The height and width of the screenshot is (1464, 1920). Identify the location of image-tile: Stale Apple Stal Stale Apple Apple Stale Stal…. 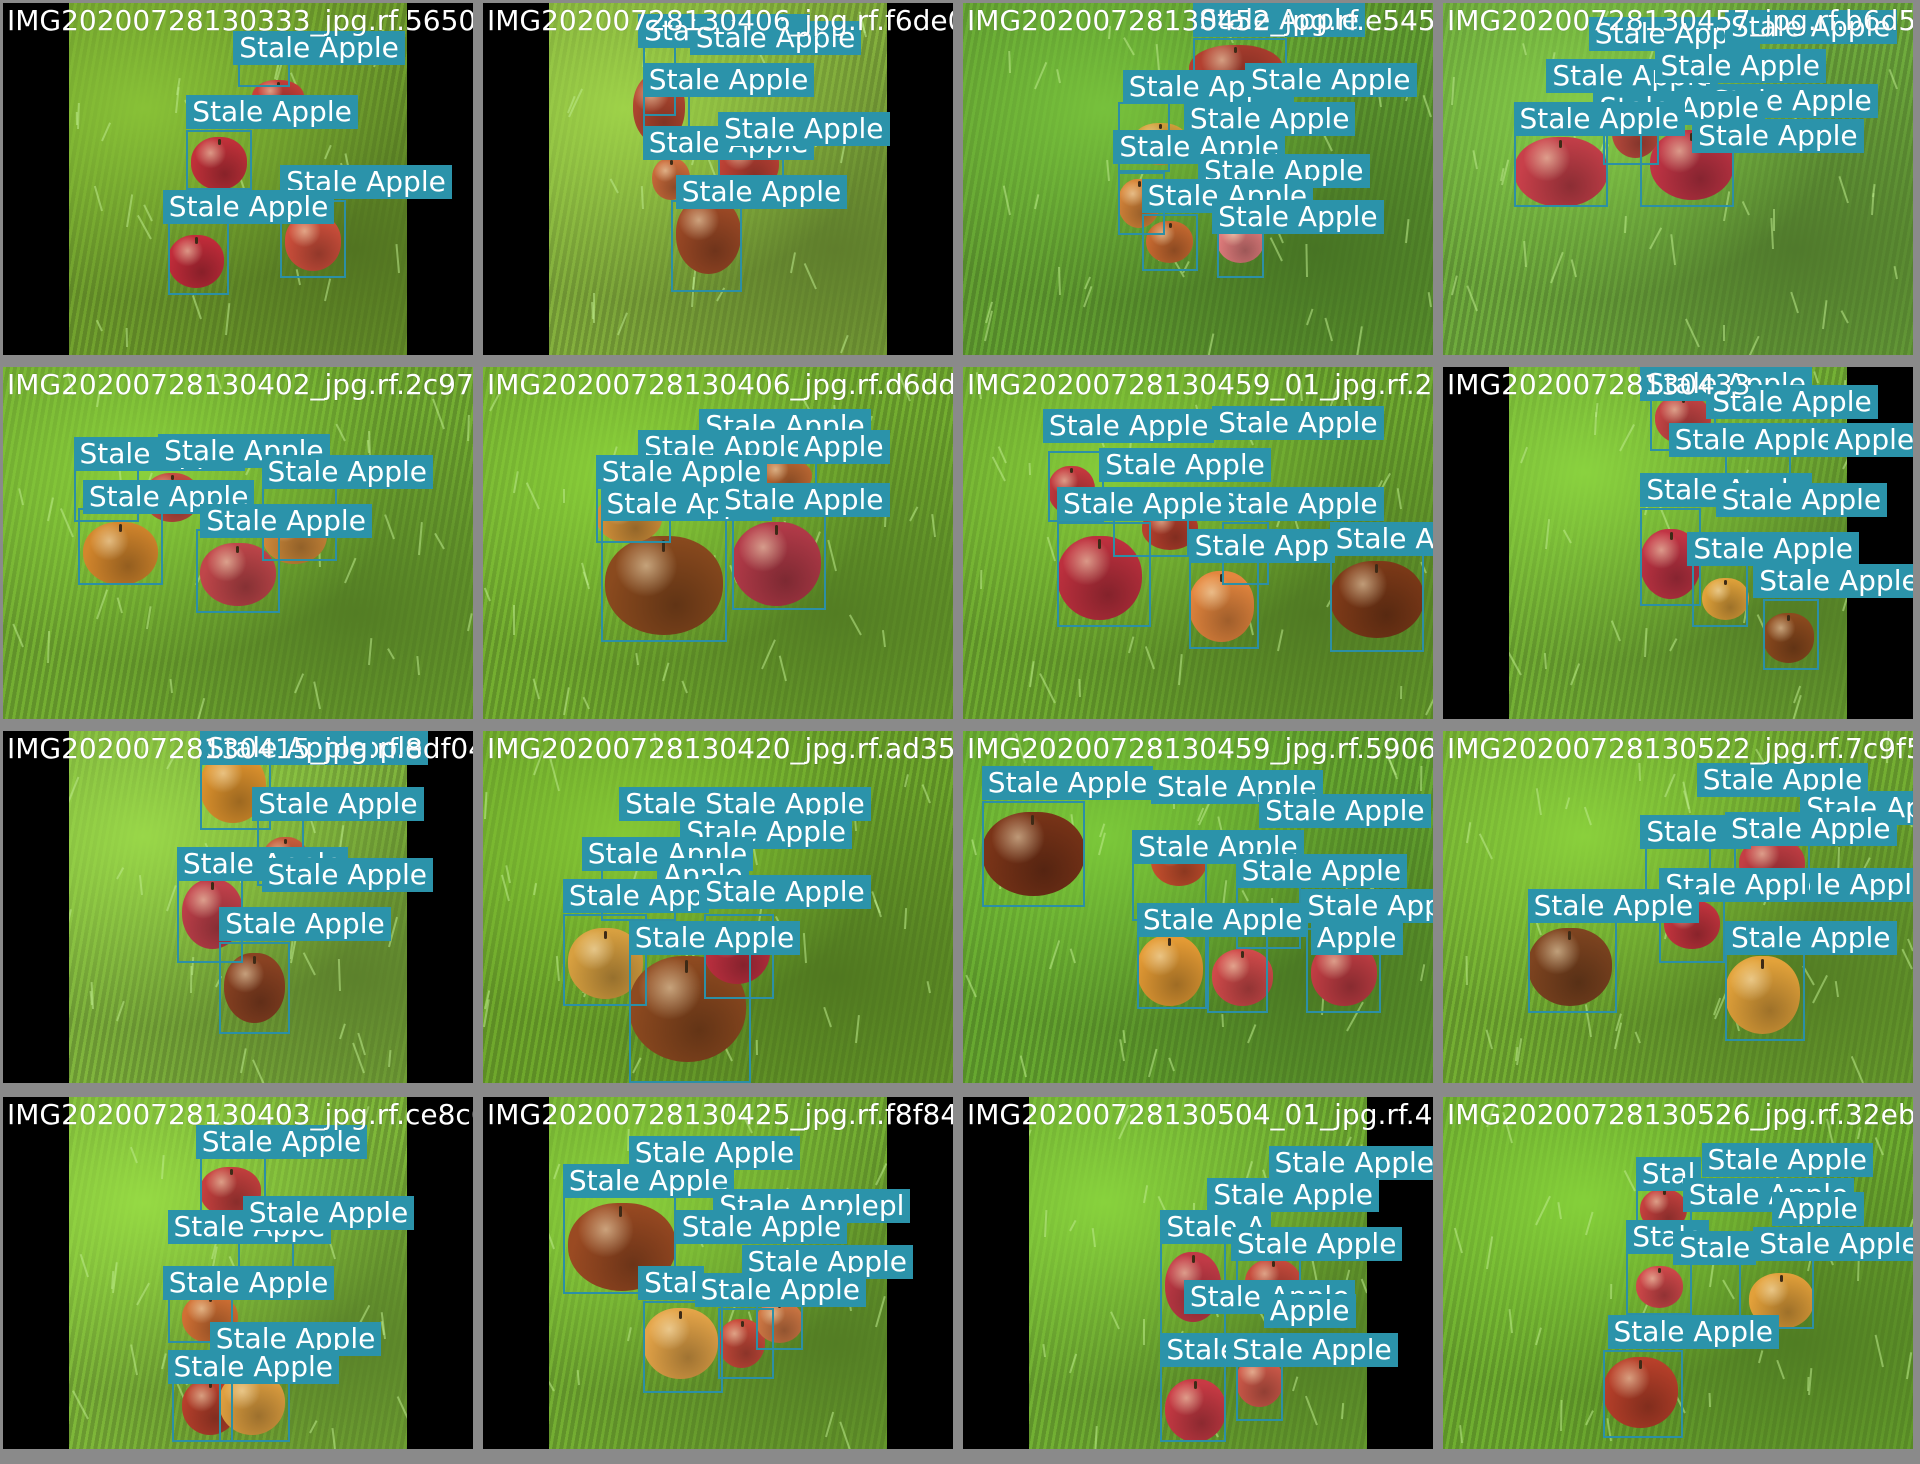
(1678, 1273).